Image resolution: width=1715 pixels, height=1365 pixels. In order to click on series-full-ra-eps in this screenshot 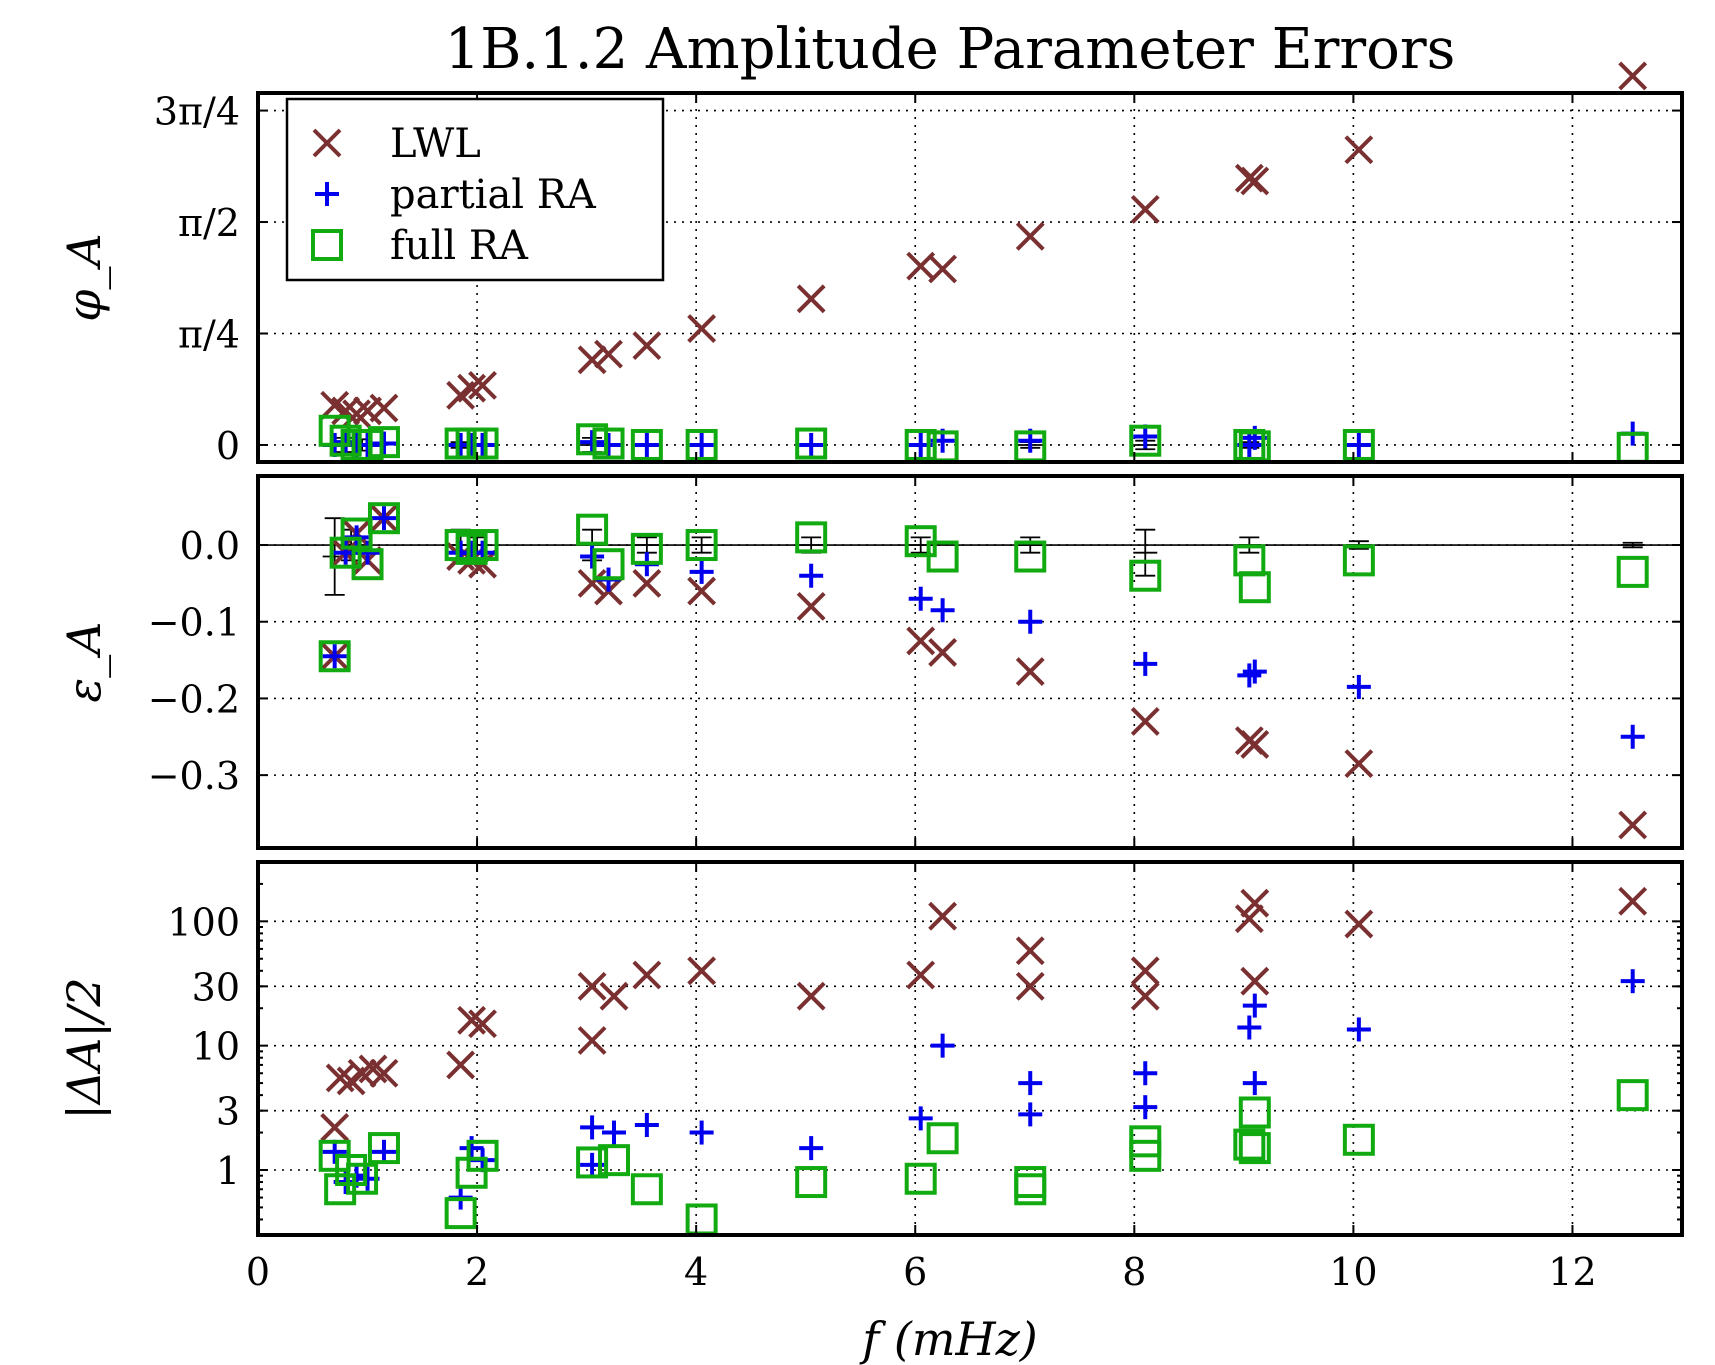, I will do `click(983, 587)`.